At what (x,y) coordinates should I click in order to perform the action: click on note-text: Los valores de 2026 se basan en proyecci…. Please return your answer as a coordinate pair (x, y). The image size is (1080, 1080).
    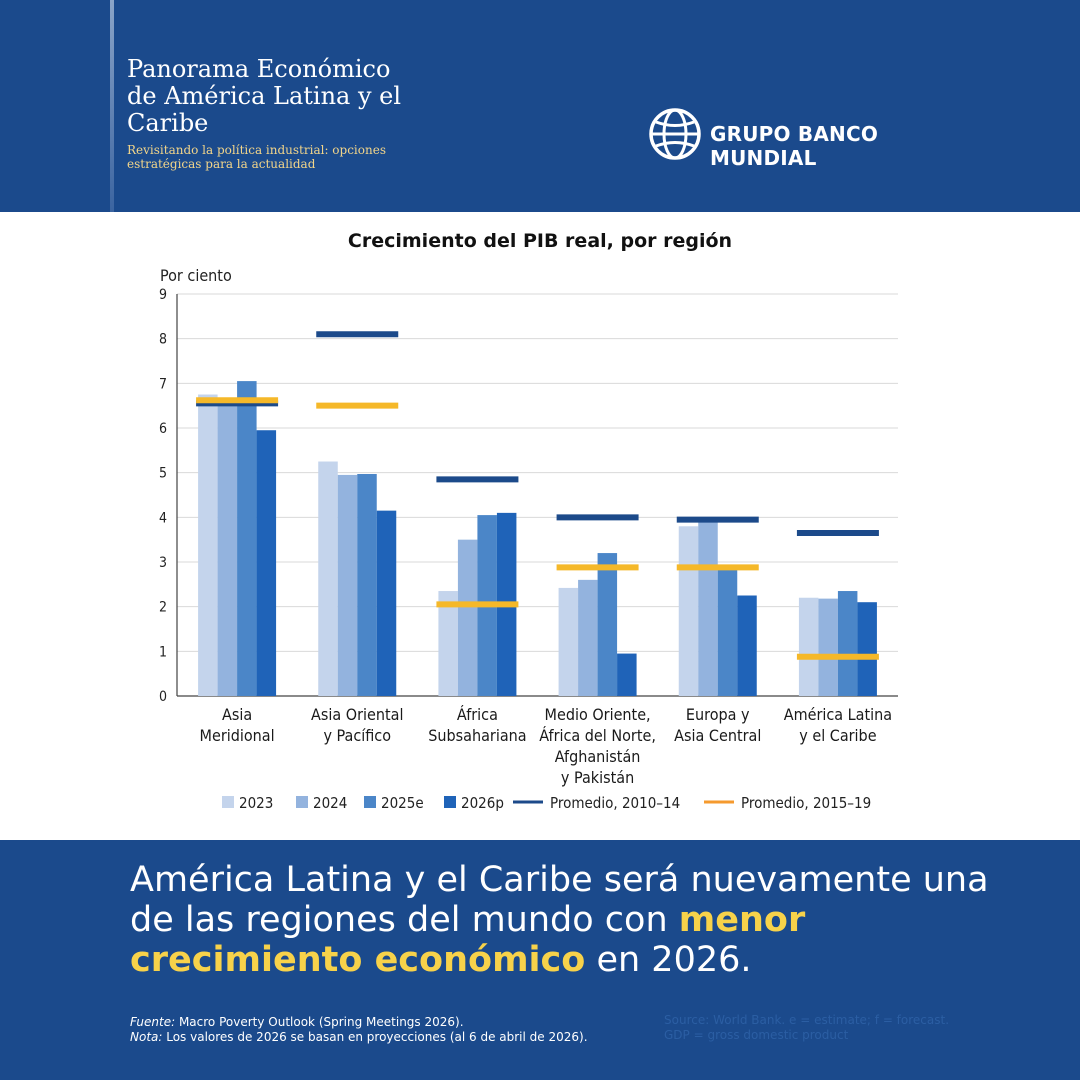
    Looking at the image, I should click on (375, 1037).